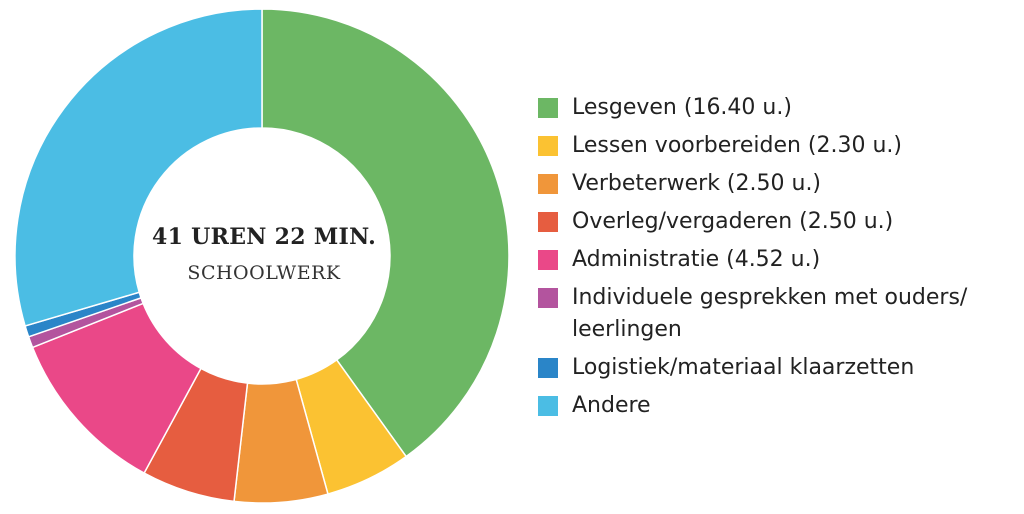 The width and height of the screenshot is (1024, 514). I want to click on chart-center-subtitle: SCHOOLWERK, so click(264, 273).